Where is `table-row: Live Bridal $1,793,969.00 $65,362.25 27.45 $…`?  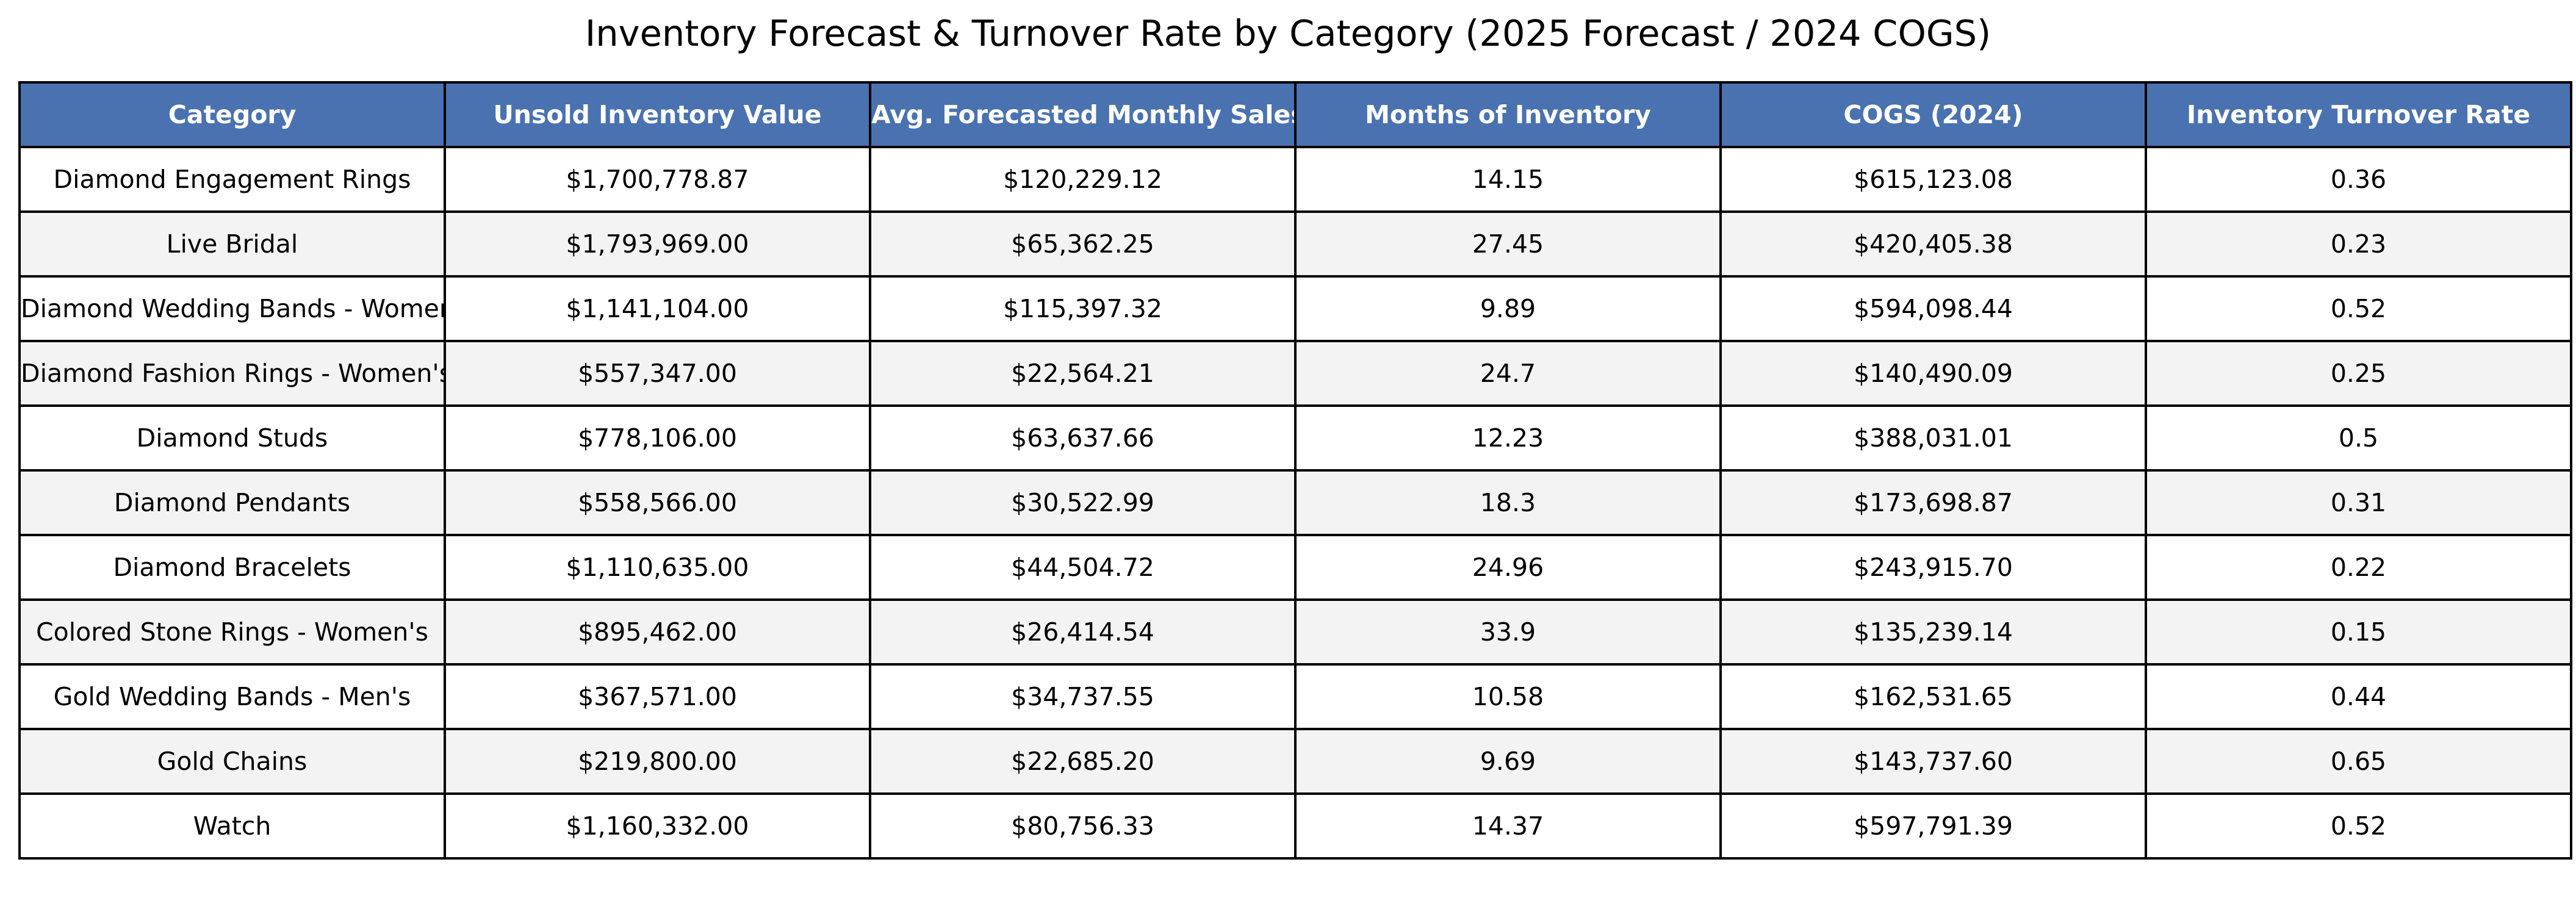
table-row: Live Bridal $1,793,969.00 $65,362.25 27.45 $… is located at coordinates (1295, 244).